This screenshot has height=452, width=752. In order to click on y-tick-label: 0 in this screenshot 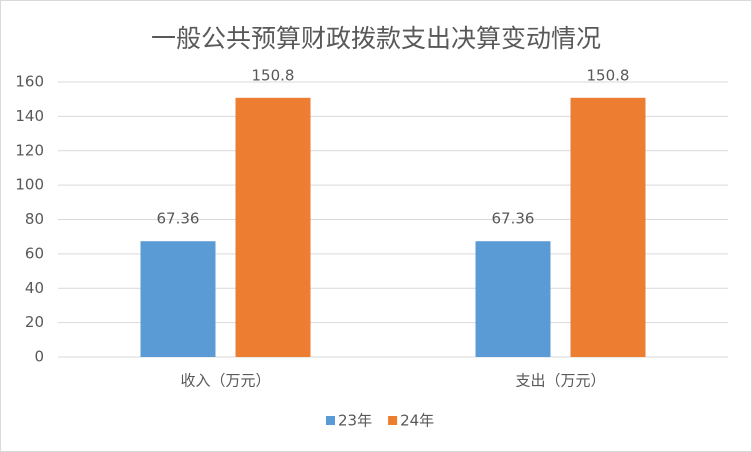, I will do `click(39, 357)`.